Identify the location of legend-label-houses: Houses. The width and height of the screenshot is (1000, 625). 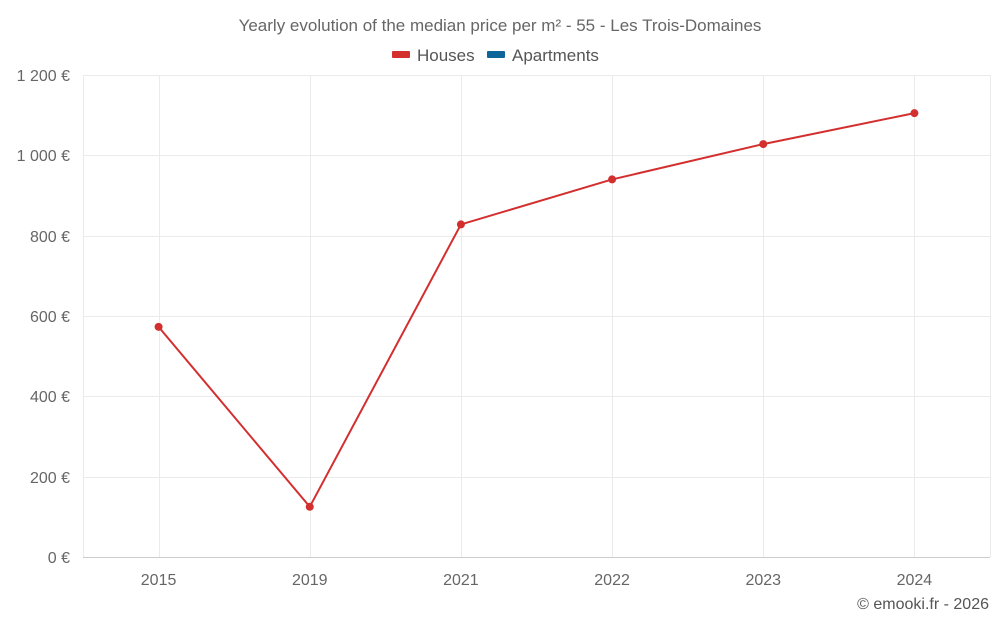
(446, 55).